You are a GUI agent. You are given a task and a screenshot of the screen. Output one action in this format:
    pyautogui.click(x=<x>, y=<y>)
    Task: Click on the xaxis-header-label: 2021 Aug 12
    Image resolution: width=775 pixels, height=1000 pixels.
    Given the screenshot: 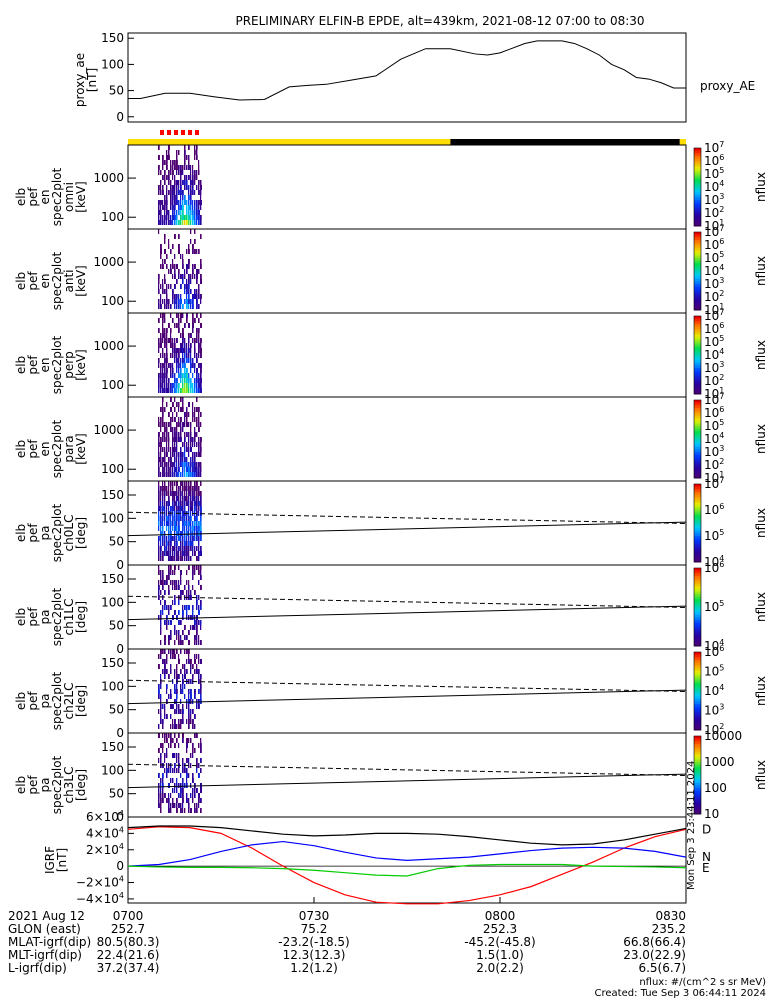 What is the action you would take?
    pyautogui.click(x=46, y=916)
    